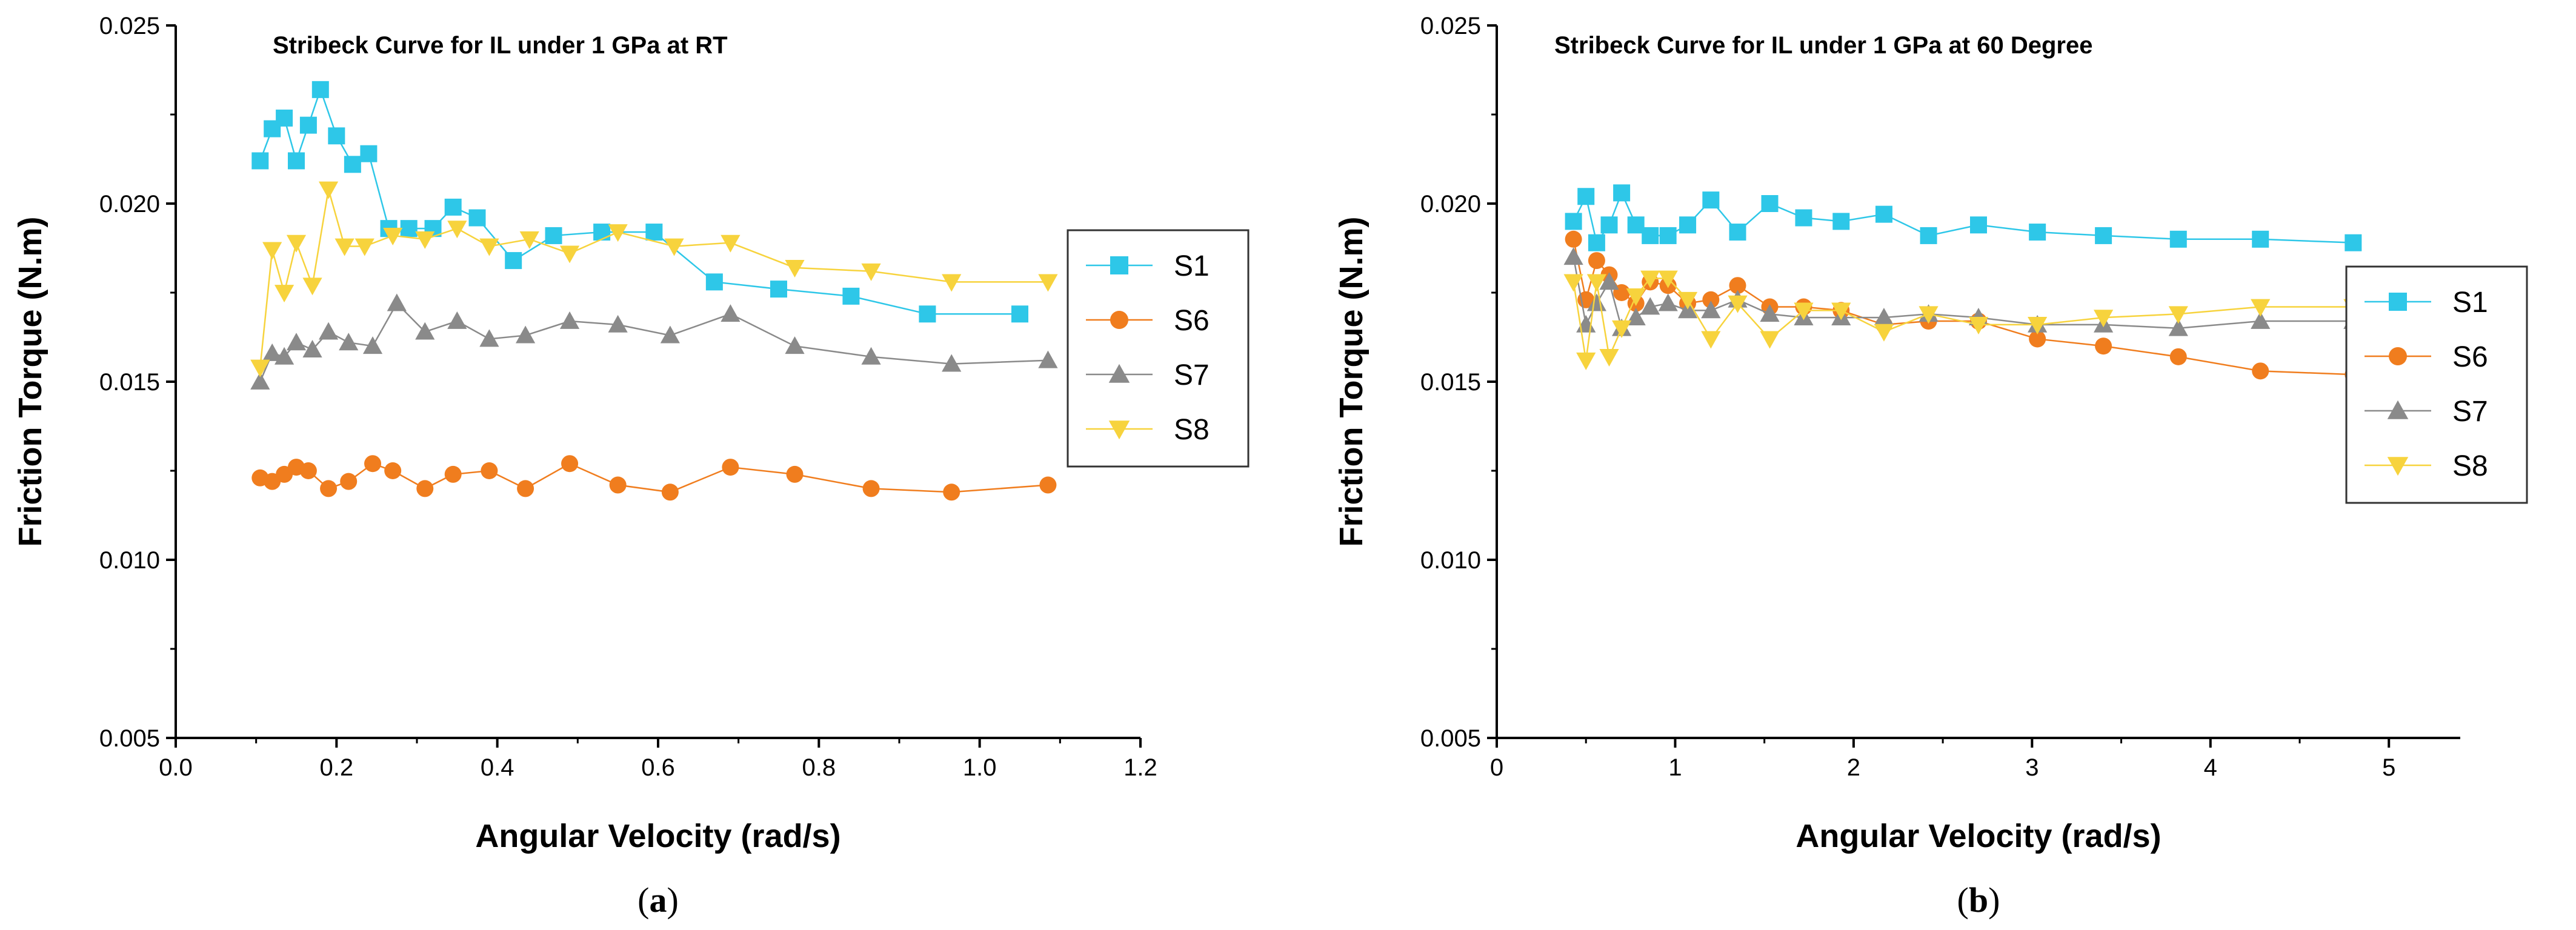 This screenshot has width=2576, height=930. Describe the element at coordinates (1496, 767) in the screenshot. I see `x-tick-label: 0` at that location.